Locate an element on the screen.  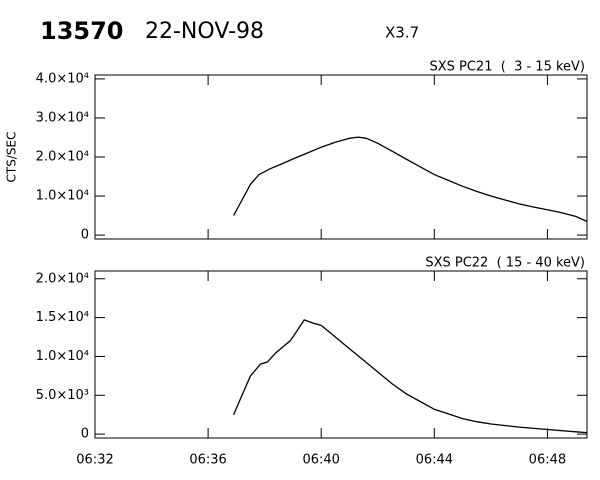
y-tick-label: 1.5×10⁴ is located at coordinates (62, 317).